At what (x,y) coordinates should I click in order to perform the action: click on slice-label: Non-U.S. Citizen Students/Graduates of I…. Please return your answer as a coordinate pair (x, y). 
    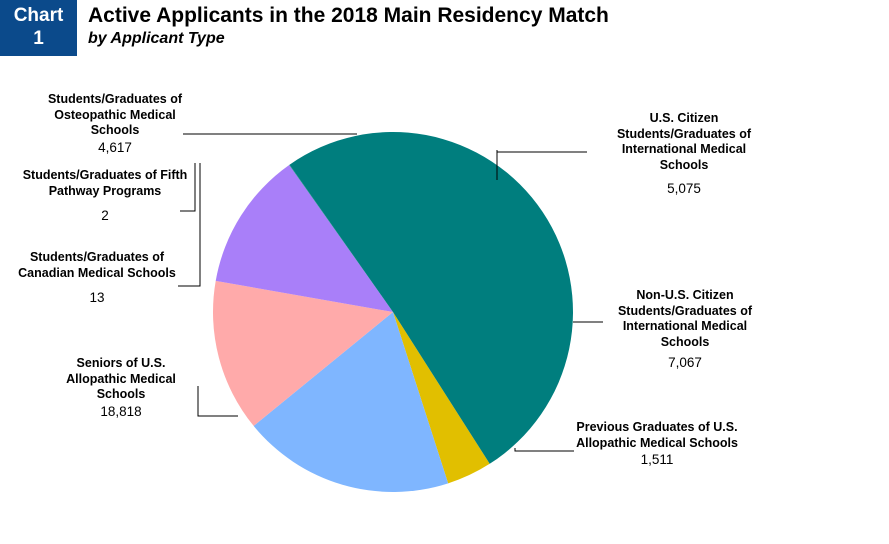
    Looking at the image, I should click on (685, 318).